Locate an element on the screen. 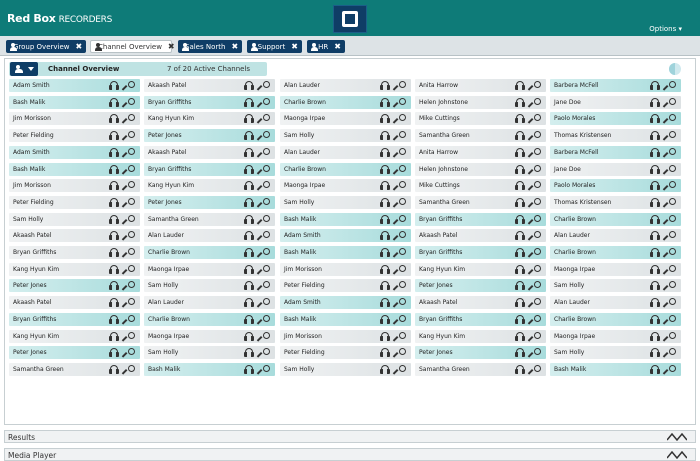 The image size is (700, 461). channel-cell: Adam Smith is located at coordinates (345, 303).